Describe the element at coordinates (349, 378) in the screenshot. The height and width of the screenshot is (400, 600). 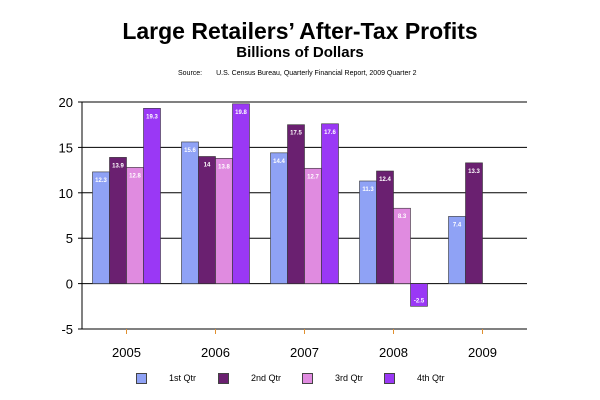
I see `legend-label: 3rd Qtr` at that location.